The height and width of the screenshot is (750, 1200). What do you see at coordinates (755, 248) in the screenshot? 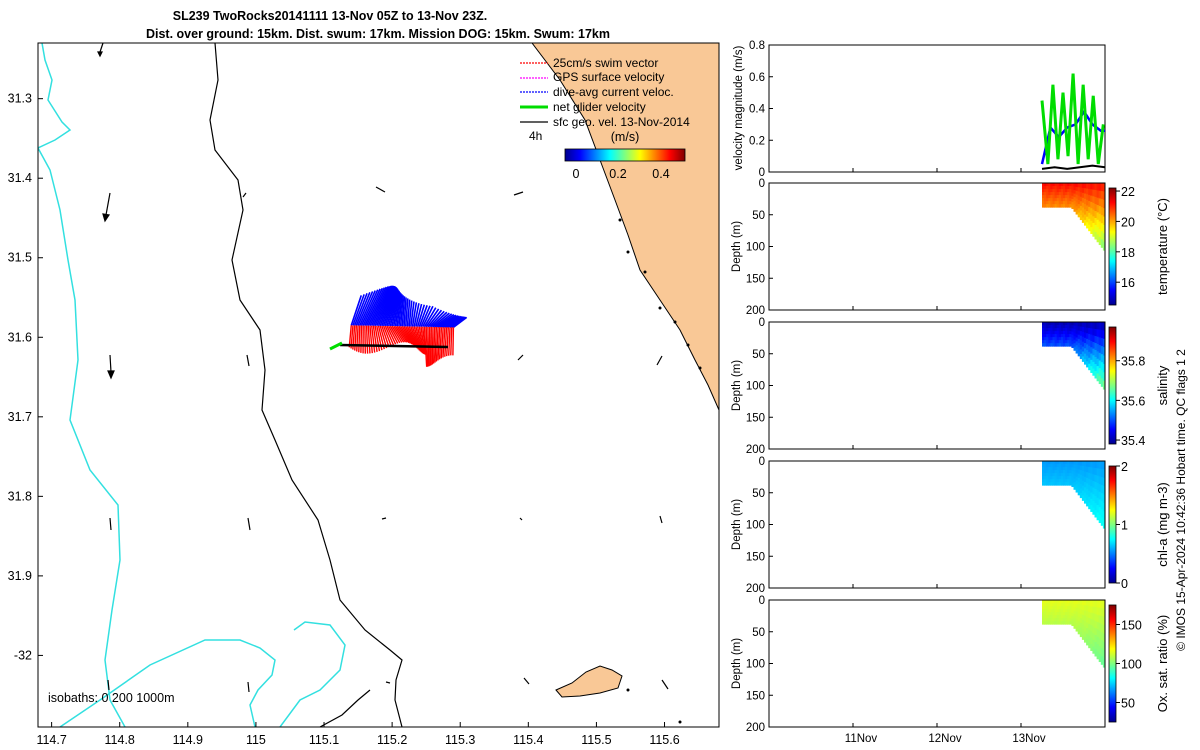
I see `temperature-y-tick-label: 100` at bounding box center [755, 248].